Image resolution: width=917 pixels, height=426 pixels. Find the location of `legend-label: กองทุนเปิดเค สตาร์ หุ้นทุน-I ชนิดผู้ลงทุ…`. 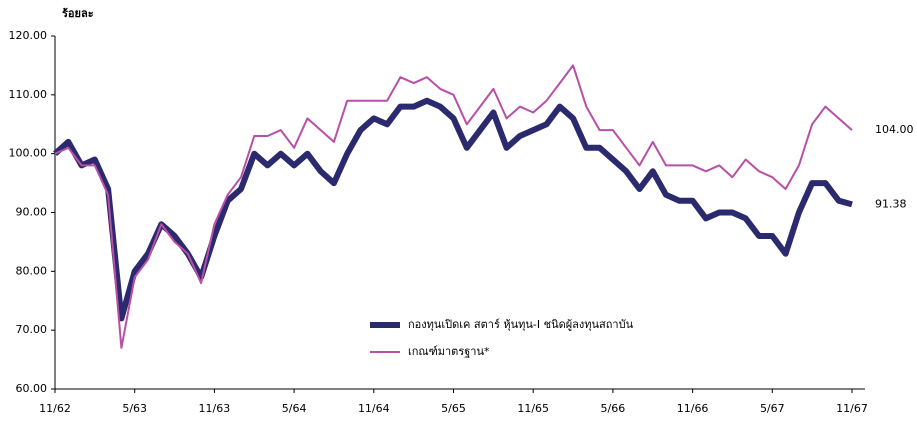

legend-label: กองทุนเปิดเค สตาร์ หุ้นทุน-I ชนิดผู้ลงทุ… is located at coordinates (521, 324).